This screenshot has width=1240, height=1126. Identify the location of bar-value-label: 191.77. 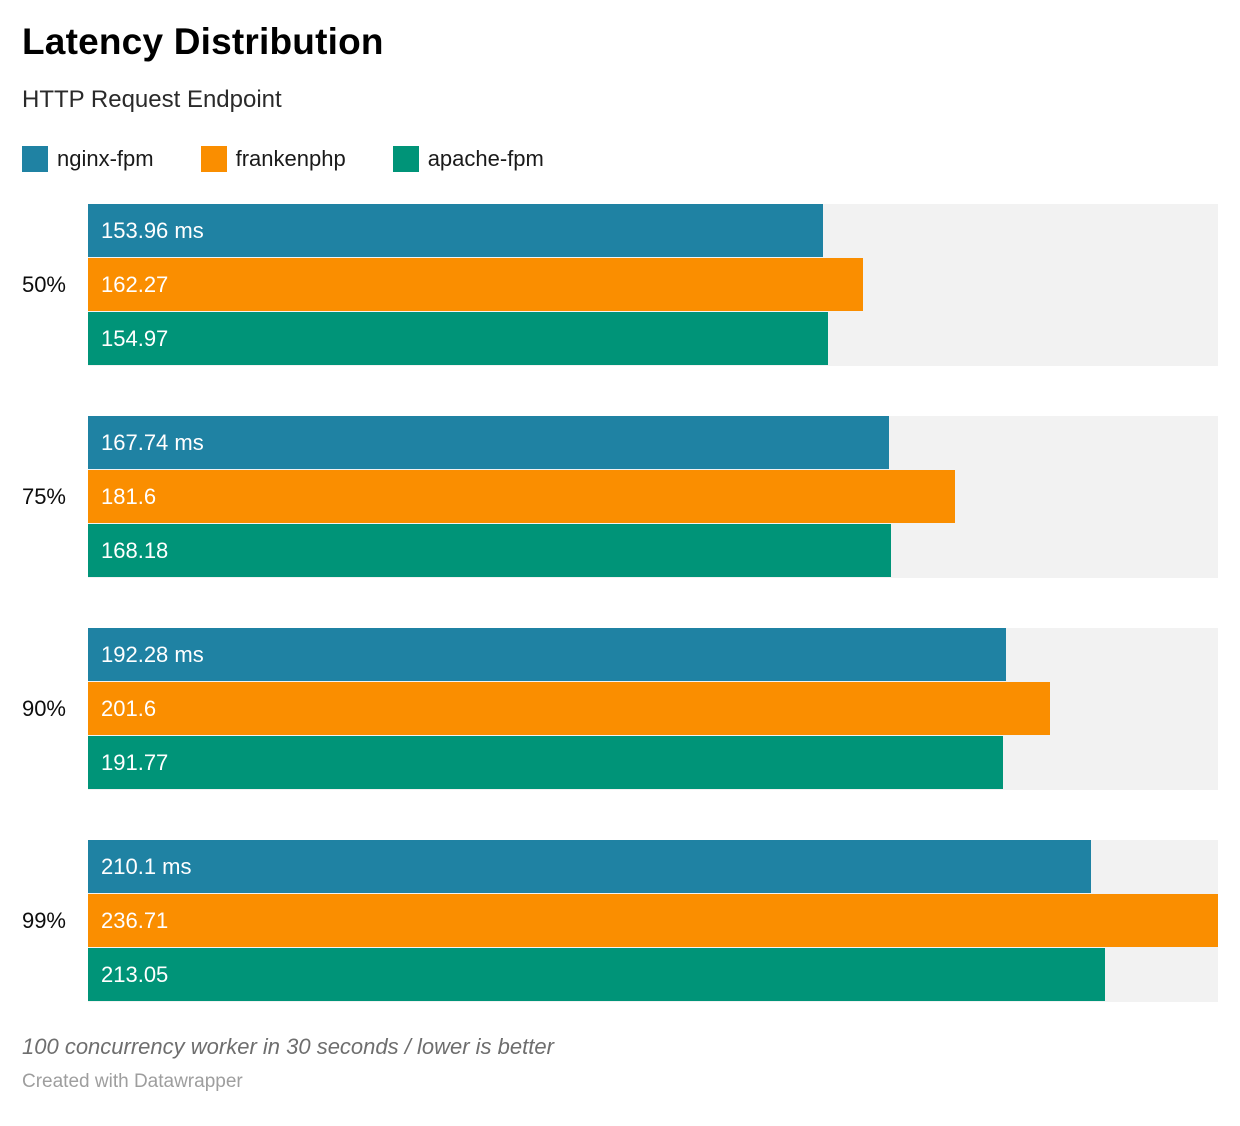
(135, 762).